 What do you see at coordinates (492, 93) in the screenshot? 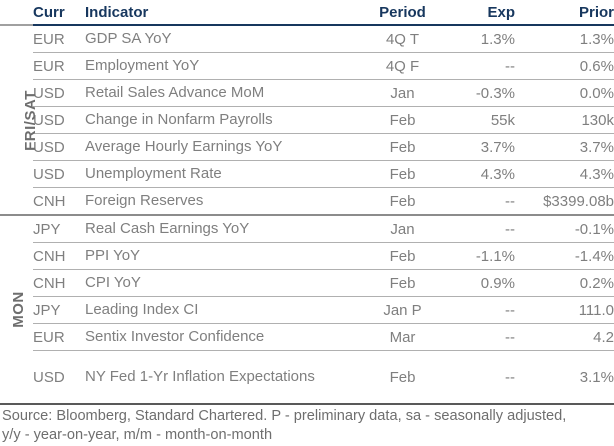
I see `exp-cell: -0.3%` at bounding box center [492, 93].